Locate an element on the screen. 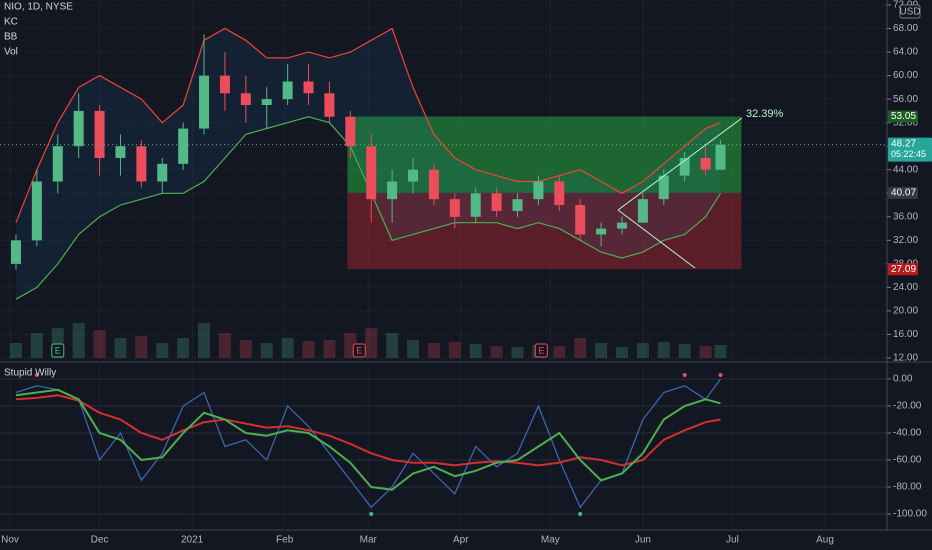 This screenshot has height=550, width=932. indicator-line is located at coordinates (368, 439).